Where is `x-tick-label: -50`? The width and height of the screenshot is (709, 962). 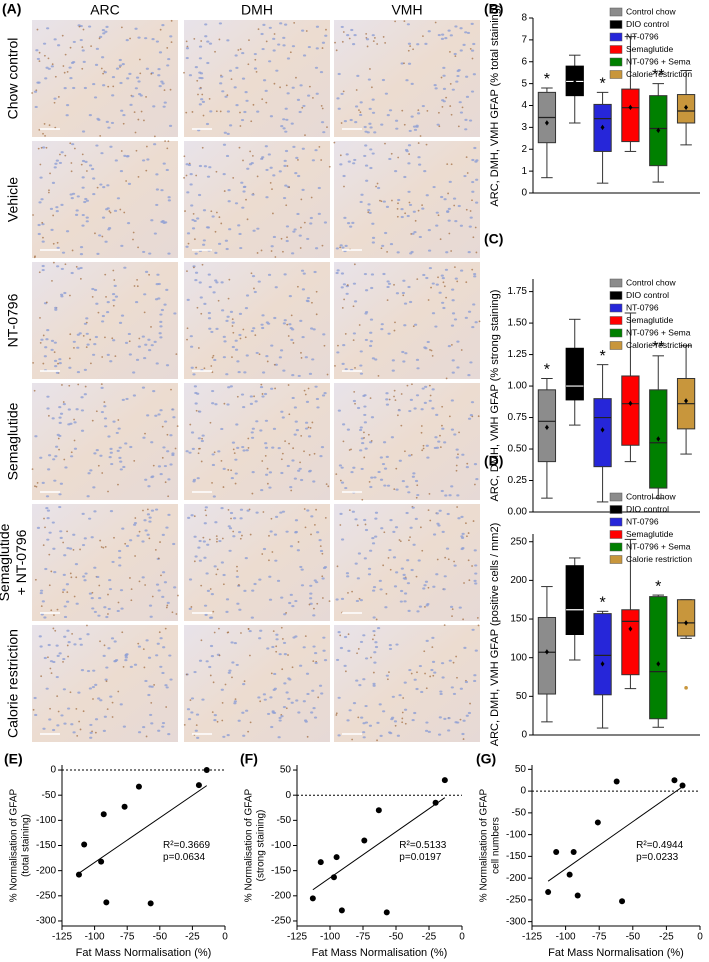
x-tick-label: -50 is located at coordinates (160, 937).